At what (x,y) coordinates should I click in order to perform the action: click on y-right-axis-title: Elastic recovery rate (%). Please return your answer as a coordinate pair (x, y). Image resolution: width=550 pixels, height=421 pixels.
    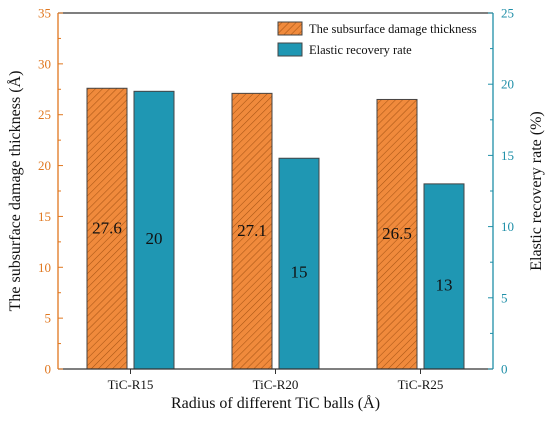
    Looking at the image, I should click on (536, 190).